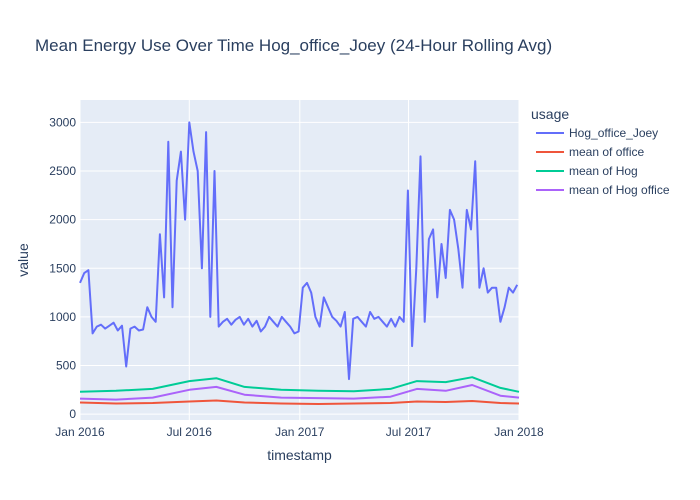  Describe the element at coordinates (62, 171) in the screenshot. I see `y-tick-label: 2500` at that location.